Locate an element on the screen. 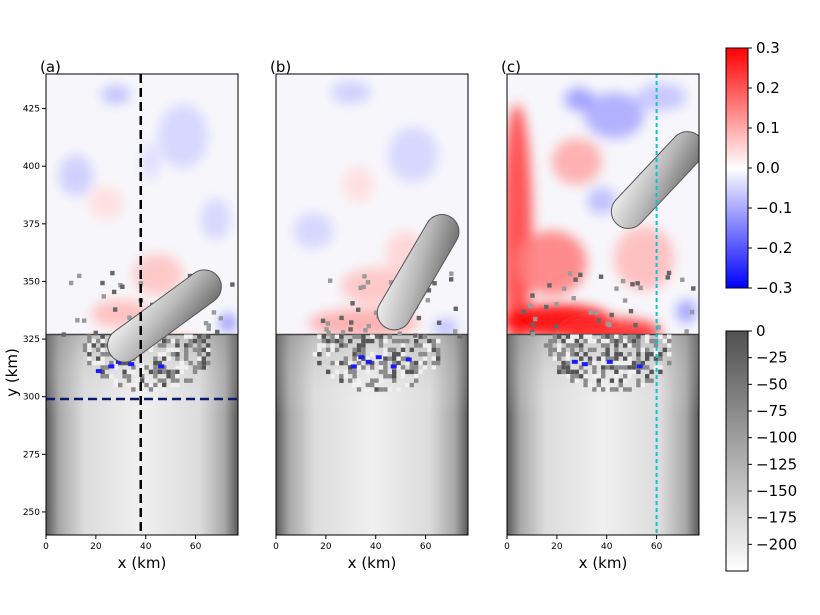 The width and height of the screenshot is (820, 615). x-axis-label: x (km) is located at coordinates (603, 563).